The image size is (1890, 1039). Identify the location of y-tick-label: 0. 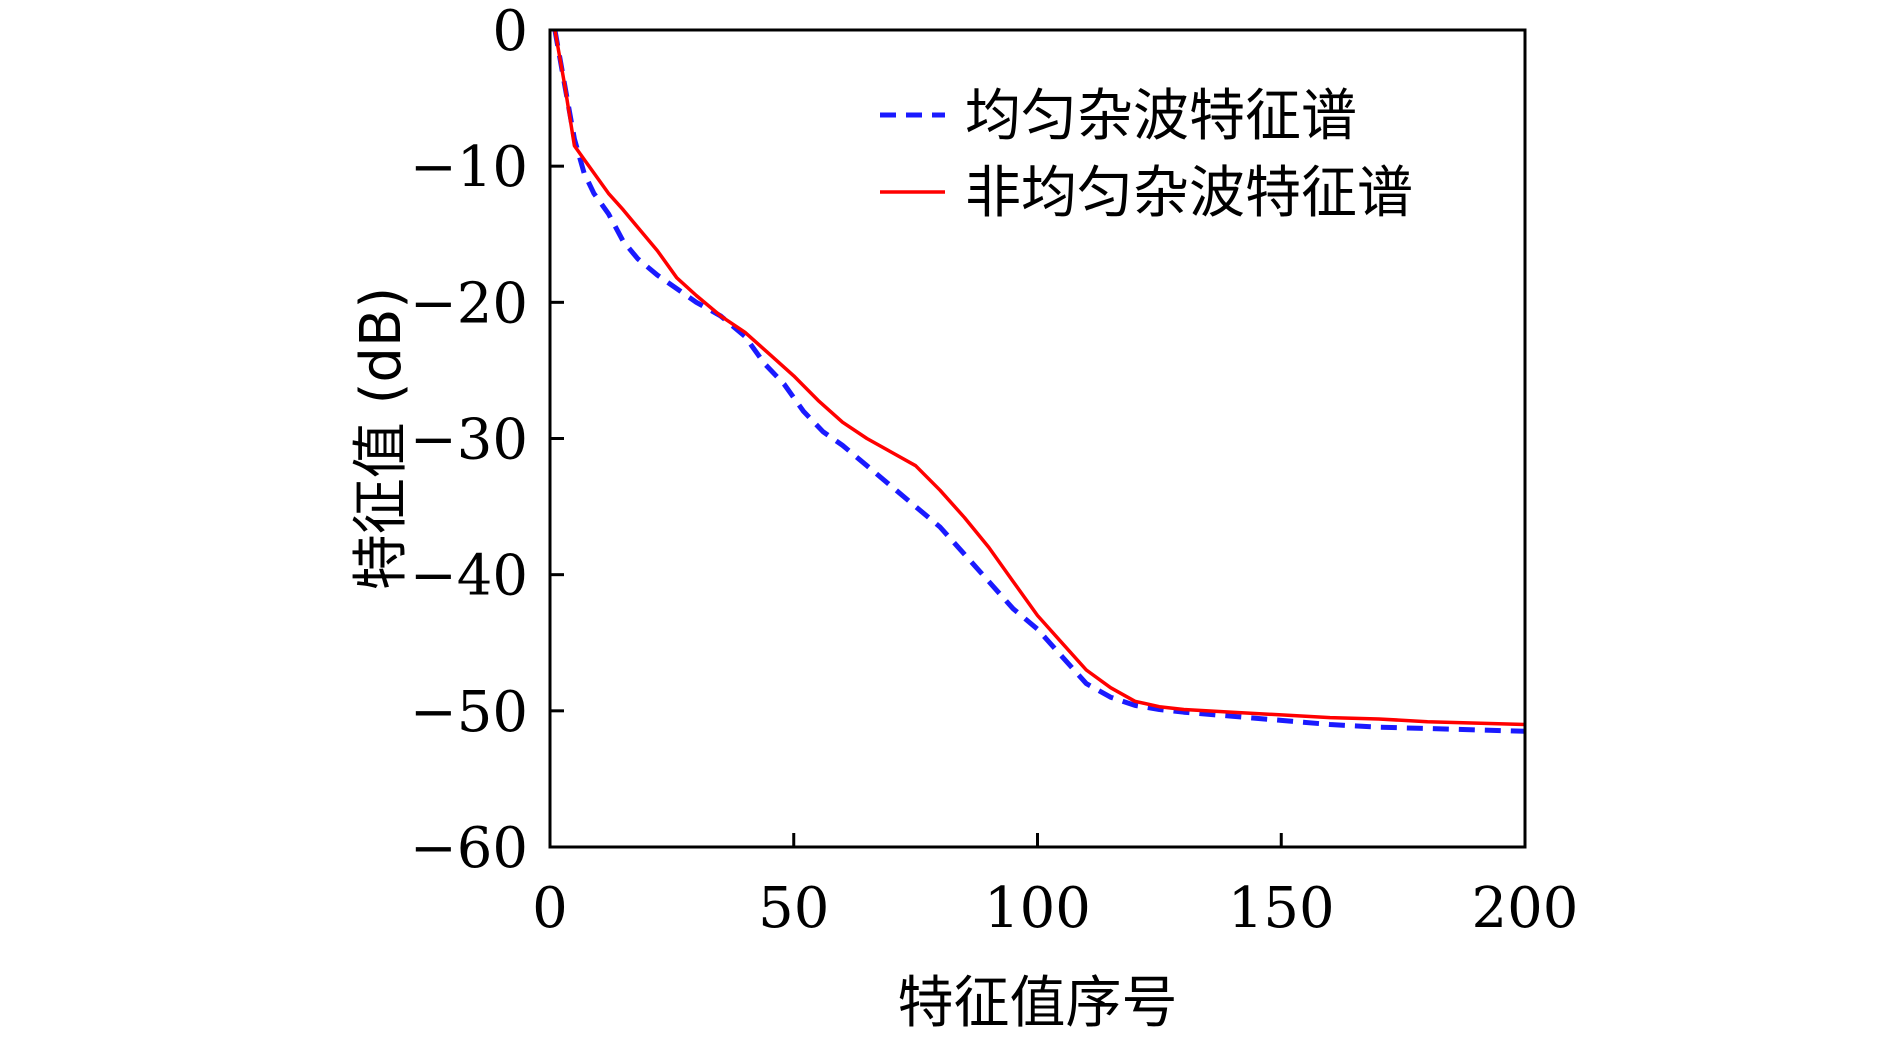
(510, 32).